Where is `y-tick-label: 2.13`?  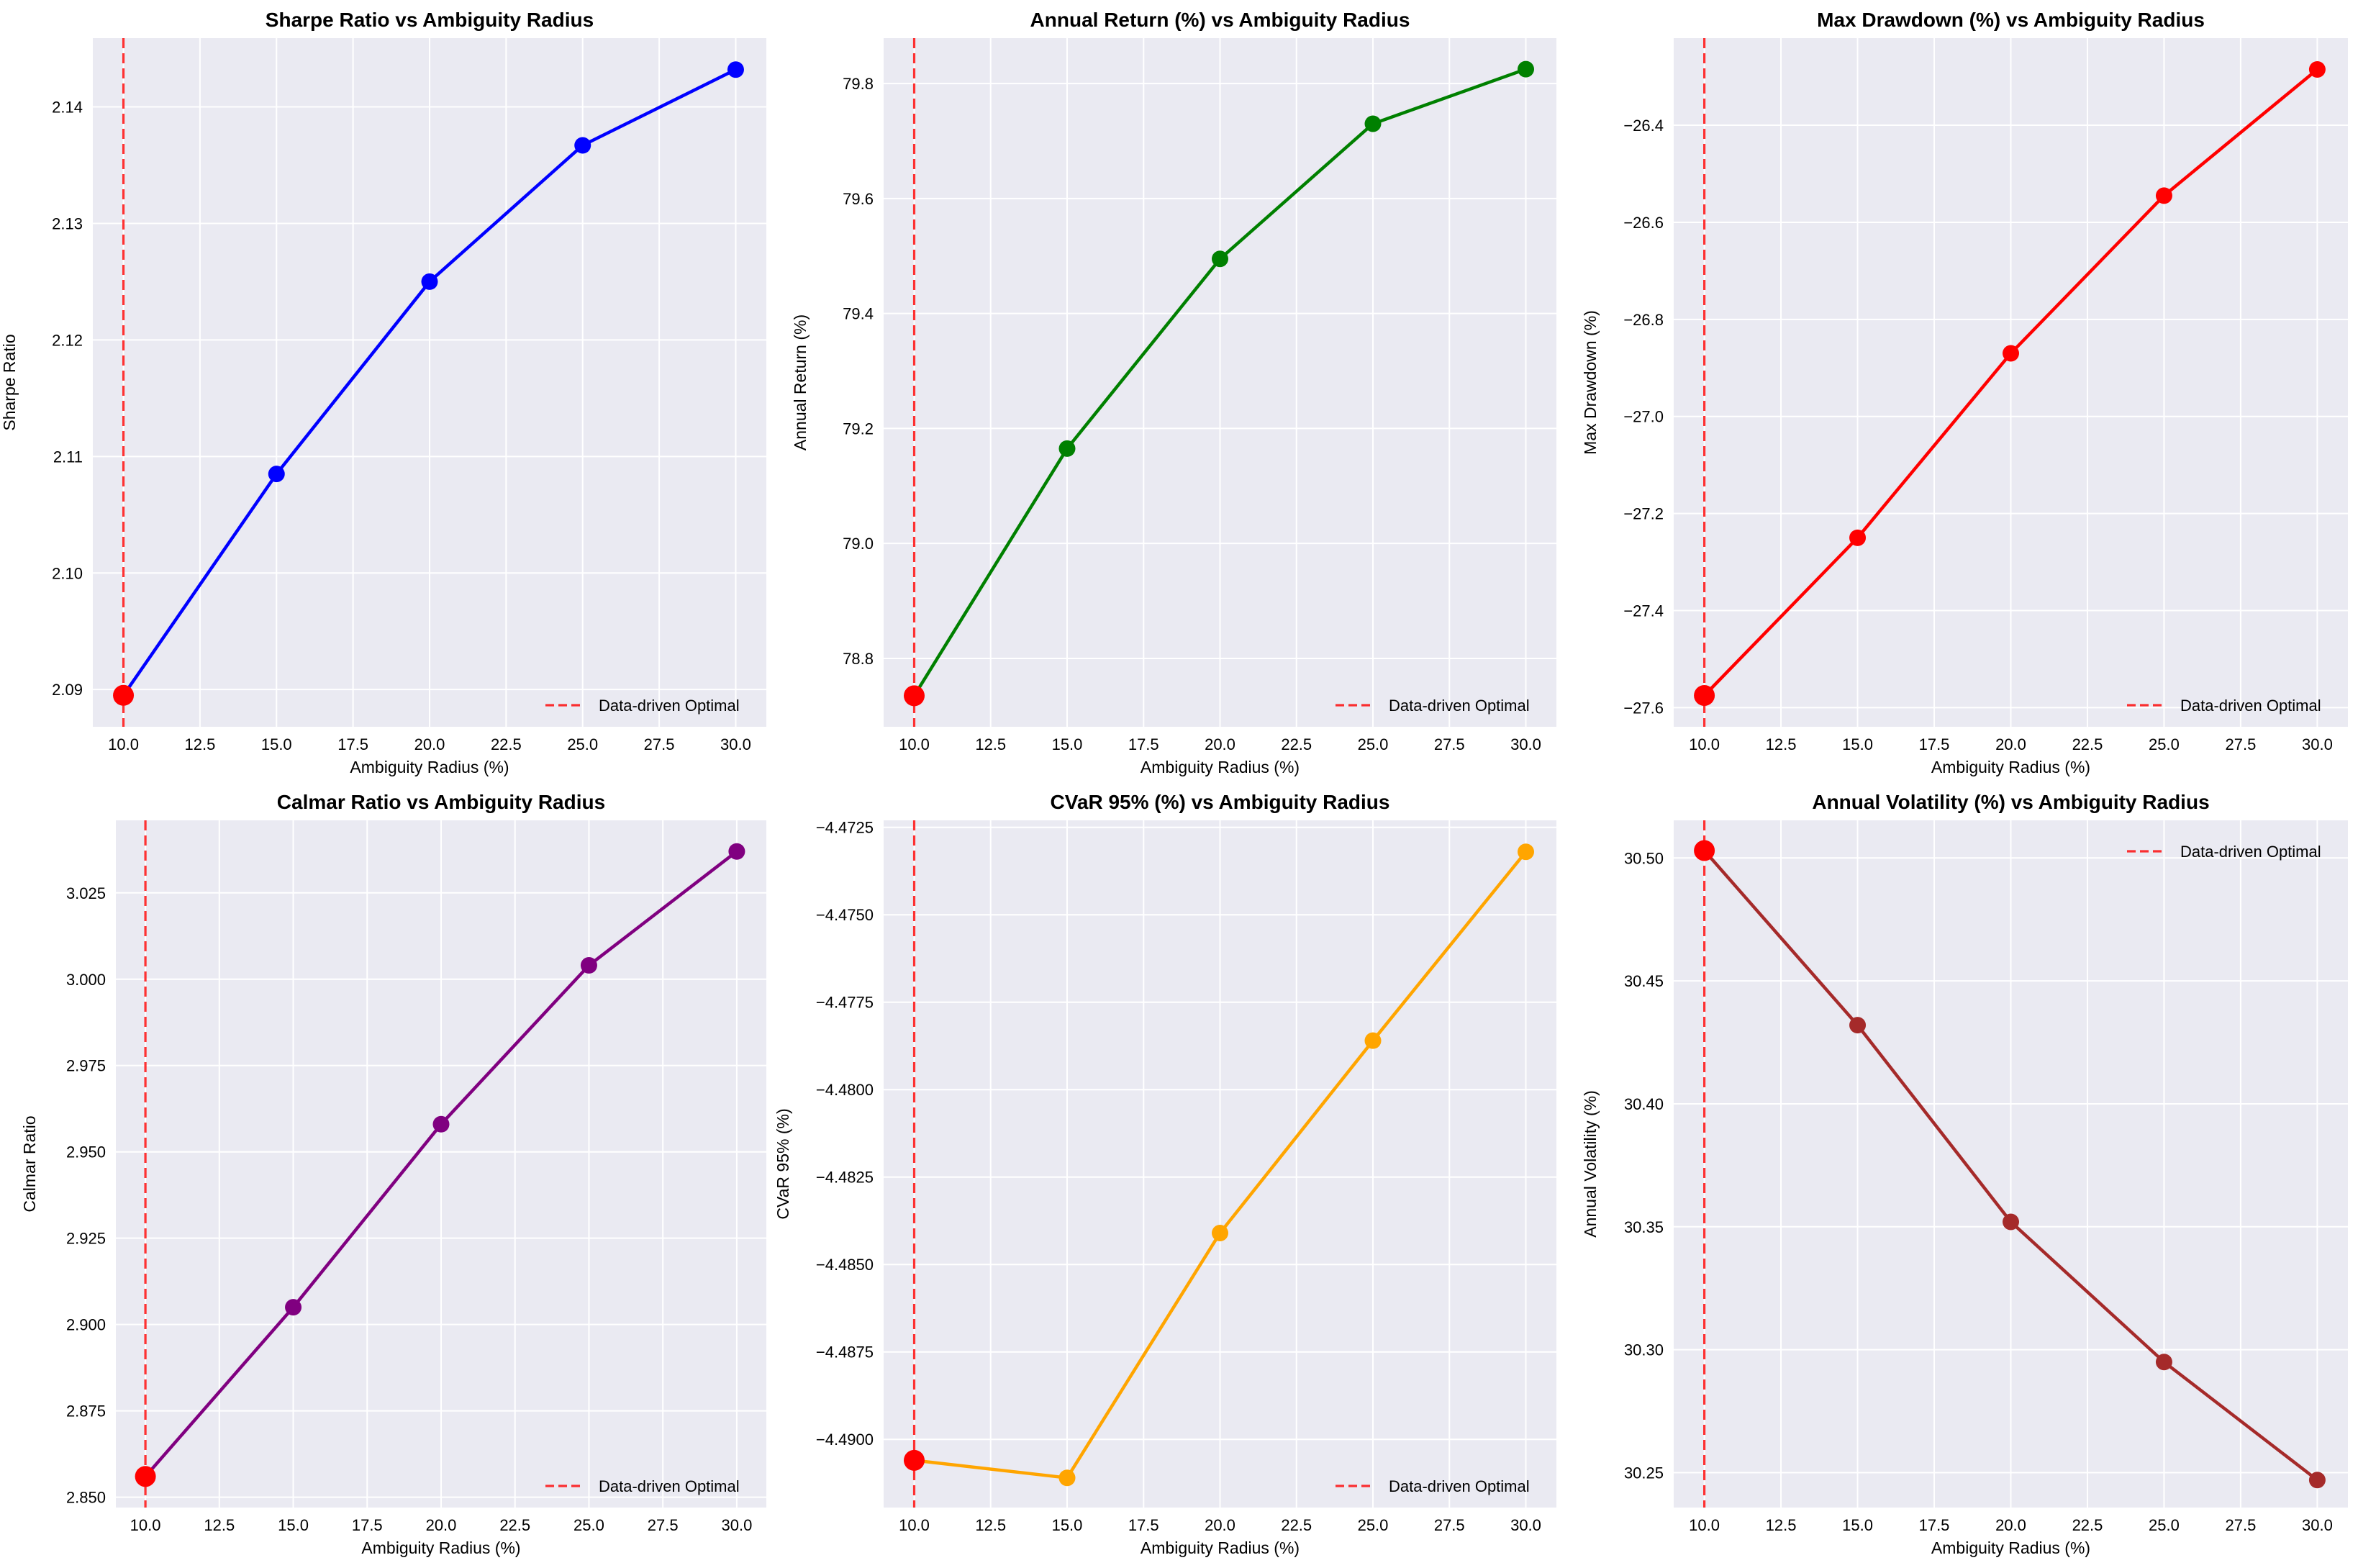 y-tick-label: 2.13 is located at coordinates (67, 223).